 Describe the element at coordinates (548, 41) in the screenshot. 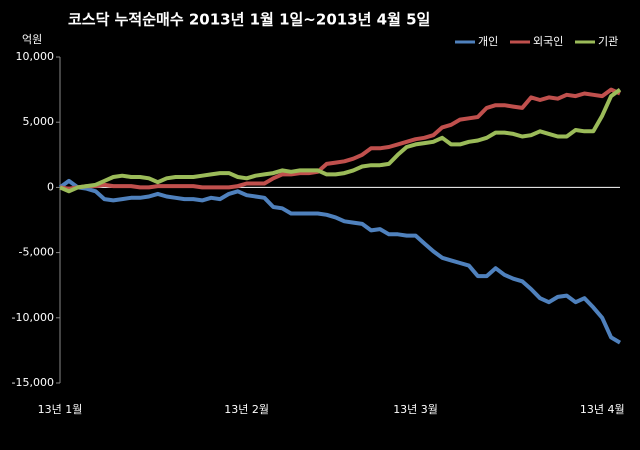

I see `legend-label: 외국인` at that location.